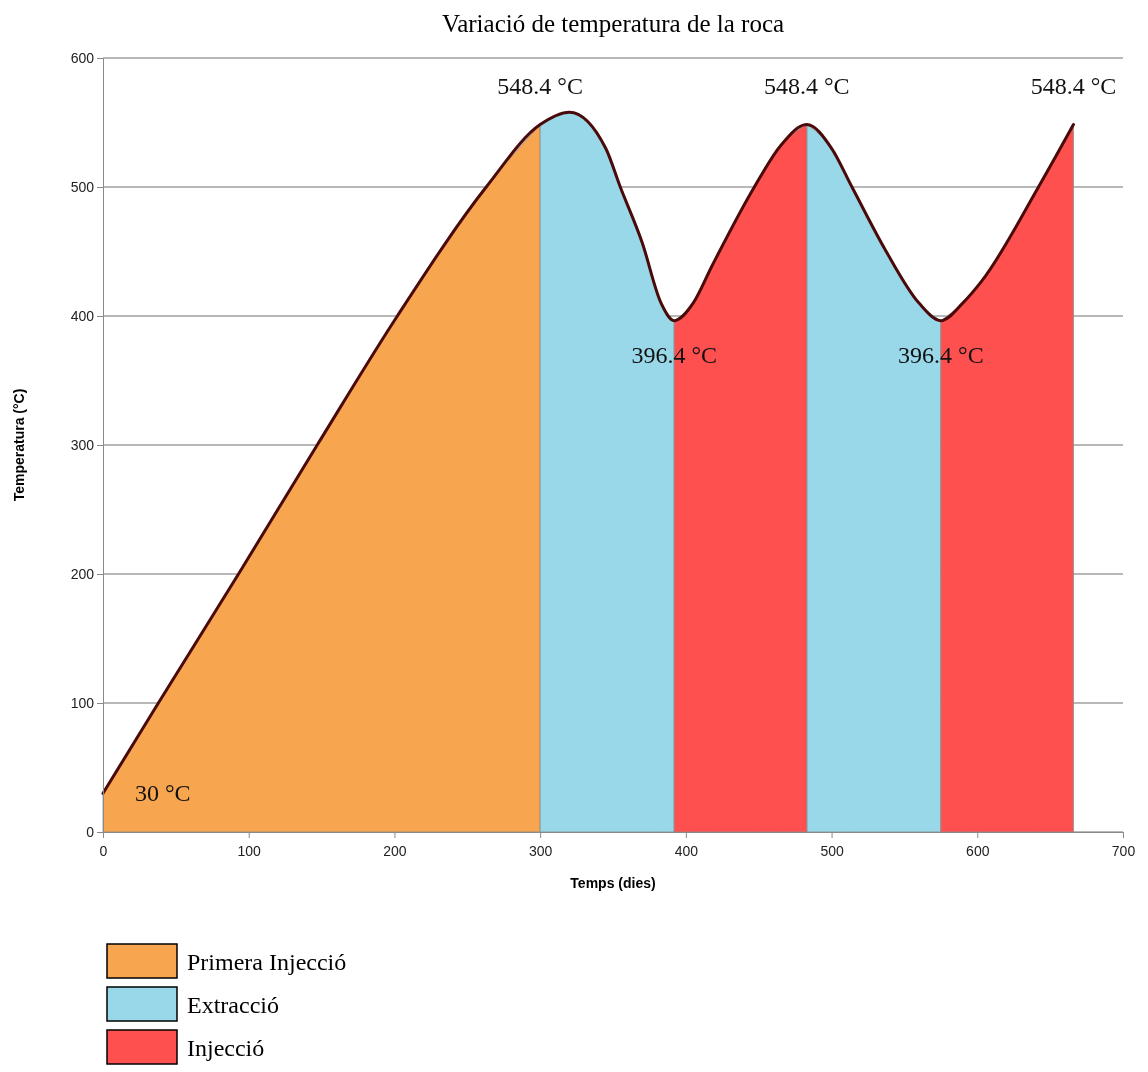 This screenshot has height=1072, width=1148. Describe the element at coordinates (82, 702) in the screenshot. I see `y-tick-label: 100` at that location.